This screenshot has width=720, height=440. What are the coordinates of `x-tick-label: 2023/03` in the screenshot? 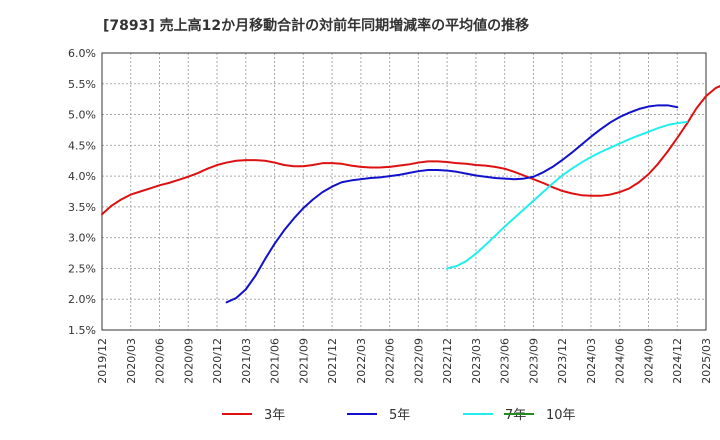 It's located at (476, 361).